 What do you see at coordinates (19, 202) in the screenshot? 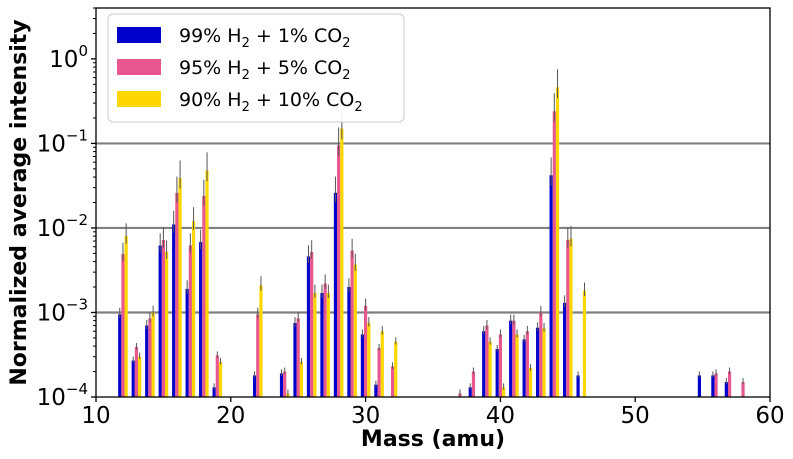
I see `y-axis-title: Normalized average intensity` at bounding box center [19, 202].